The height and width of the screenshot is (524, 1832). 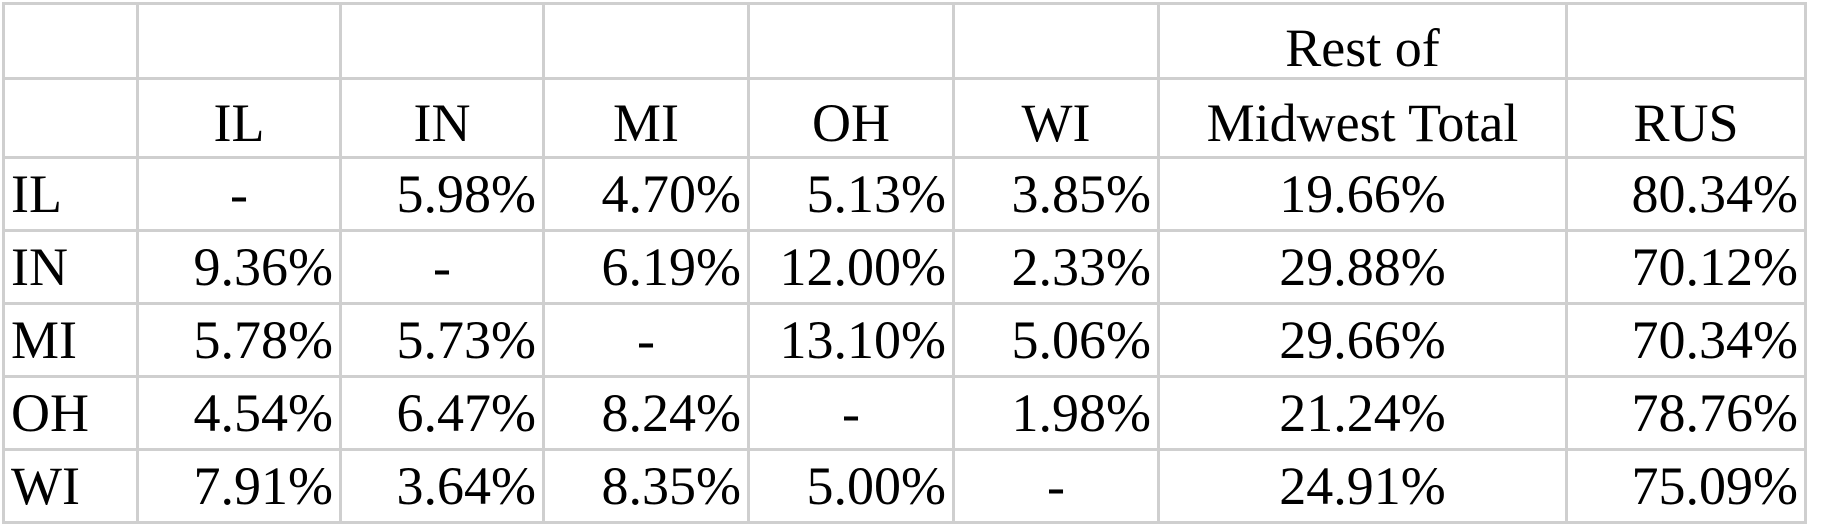 I want to click on row-label: MI, so click(x=70, y=340).